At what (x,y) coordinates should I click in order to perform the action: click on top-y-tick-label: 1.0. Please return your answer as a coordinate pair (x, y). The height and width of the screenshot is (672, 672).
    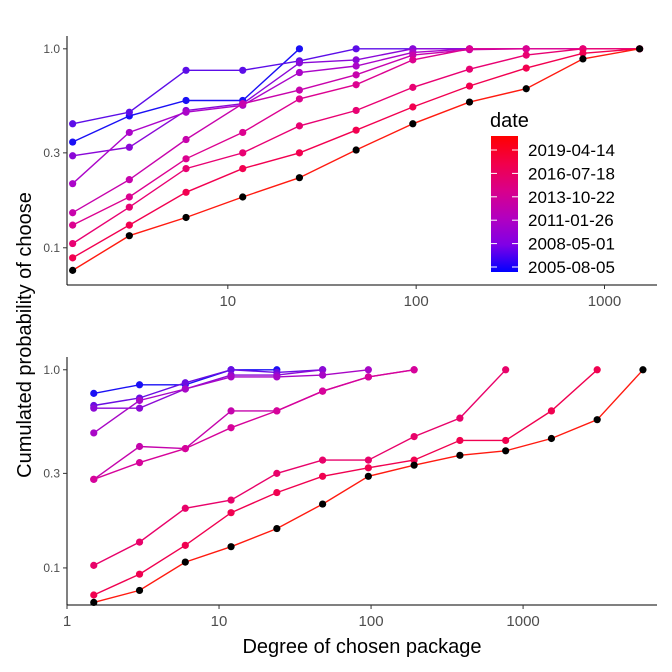
    Looking at the image, I should click on (51, 49).